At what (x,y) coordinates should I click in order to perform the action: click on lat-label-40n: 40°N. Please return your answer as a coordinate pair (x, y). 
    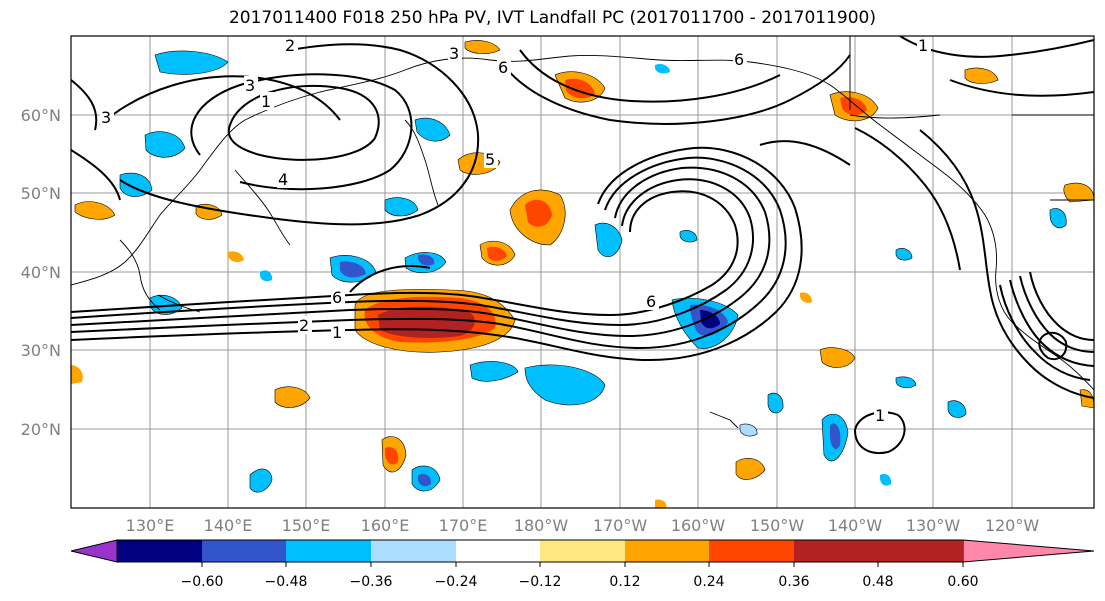
    Looking at the image, I should click on (41, 272).